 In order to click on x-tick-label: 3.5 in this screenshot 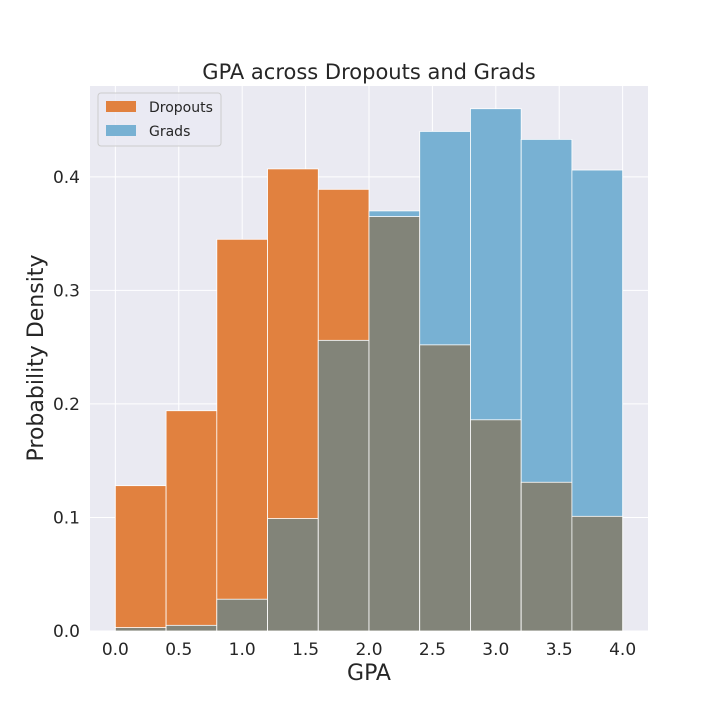, I will do `click(559, 650)`.